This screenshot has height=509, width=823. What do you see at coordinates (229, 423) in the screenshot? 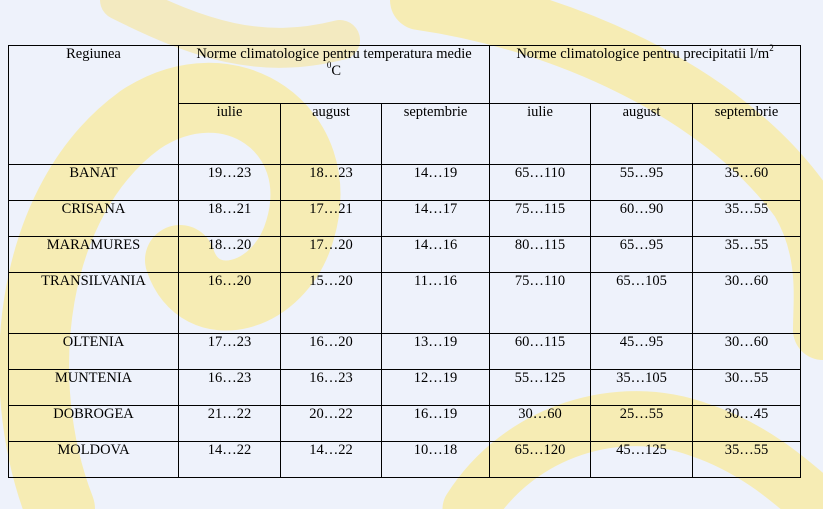
I see `value-cell: 21…22` at bounding box center [229, 423].